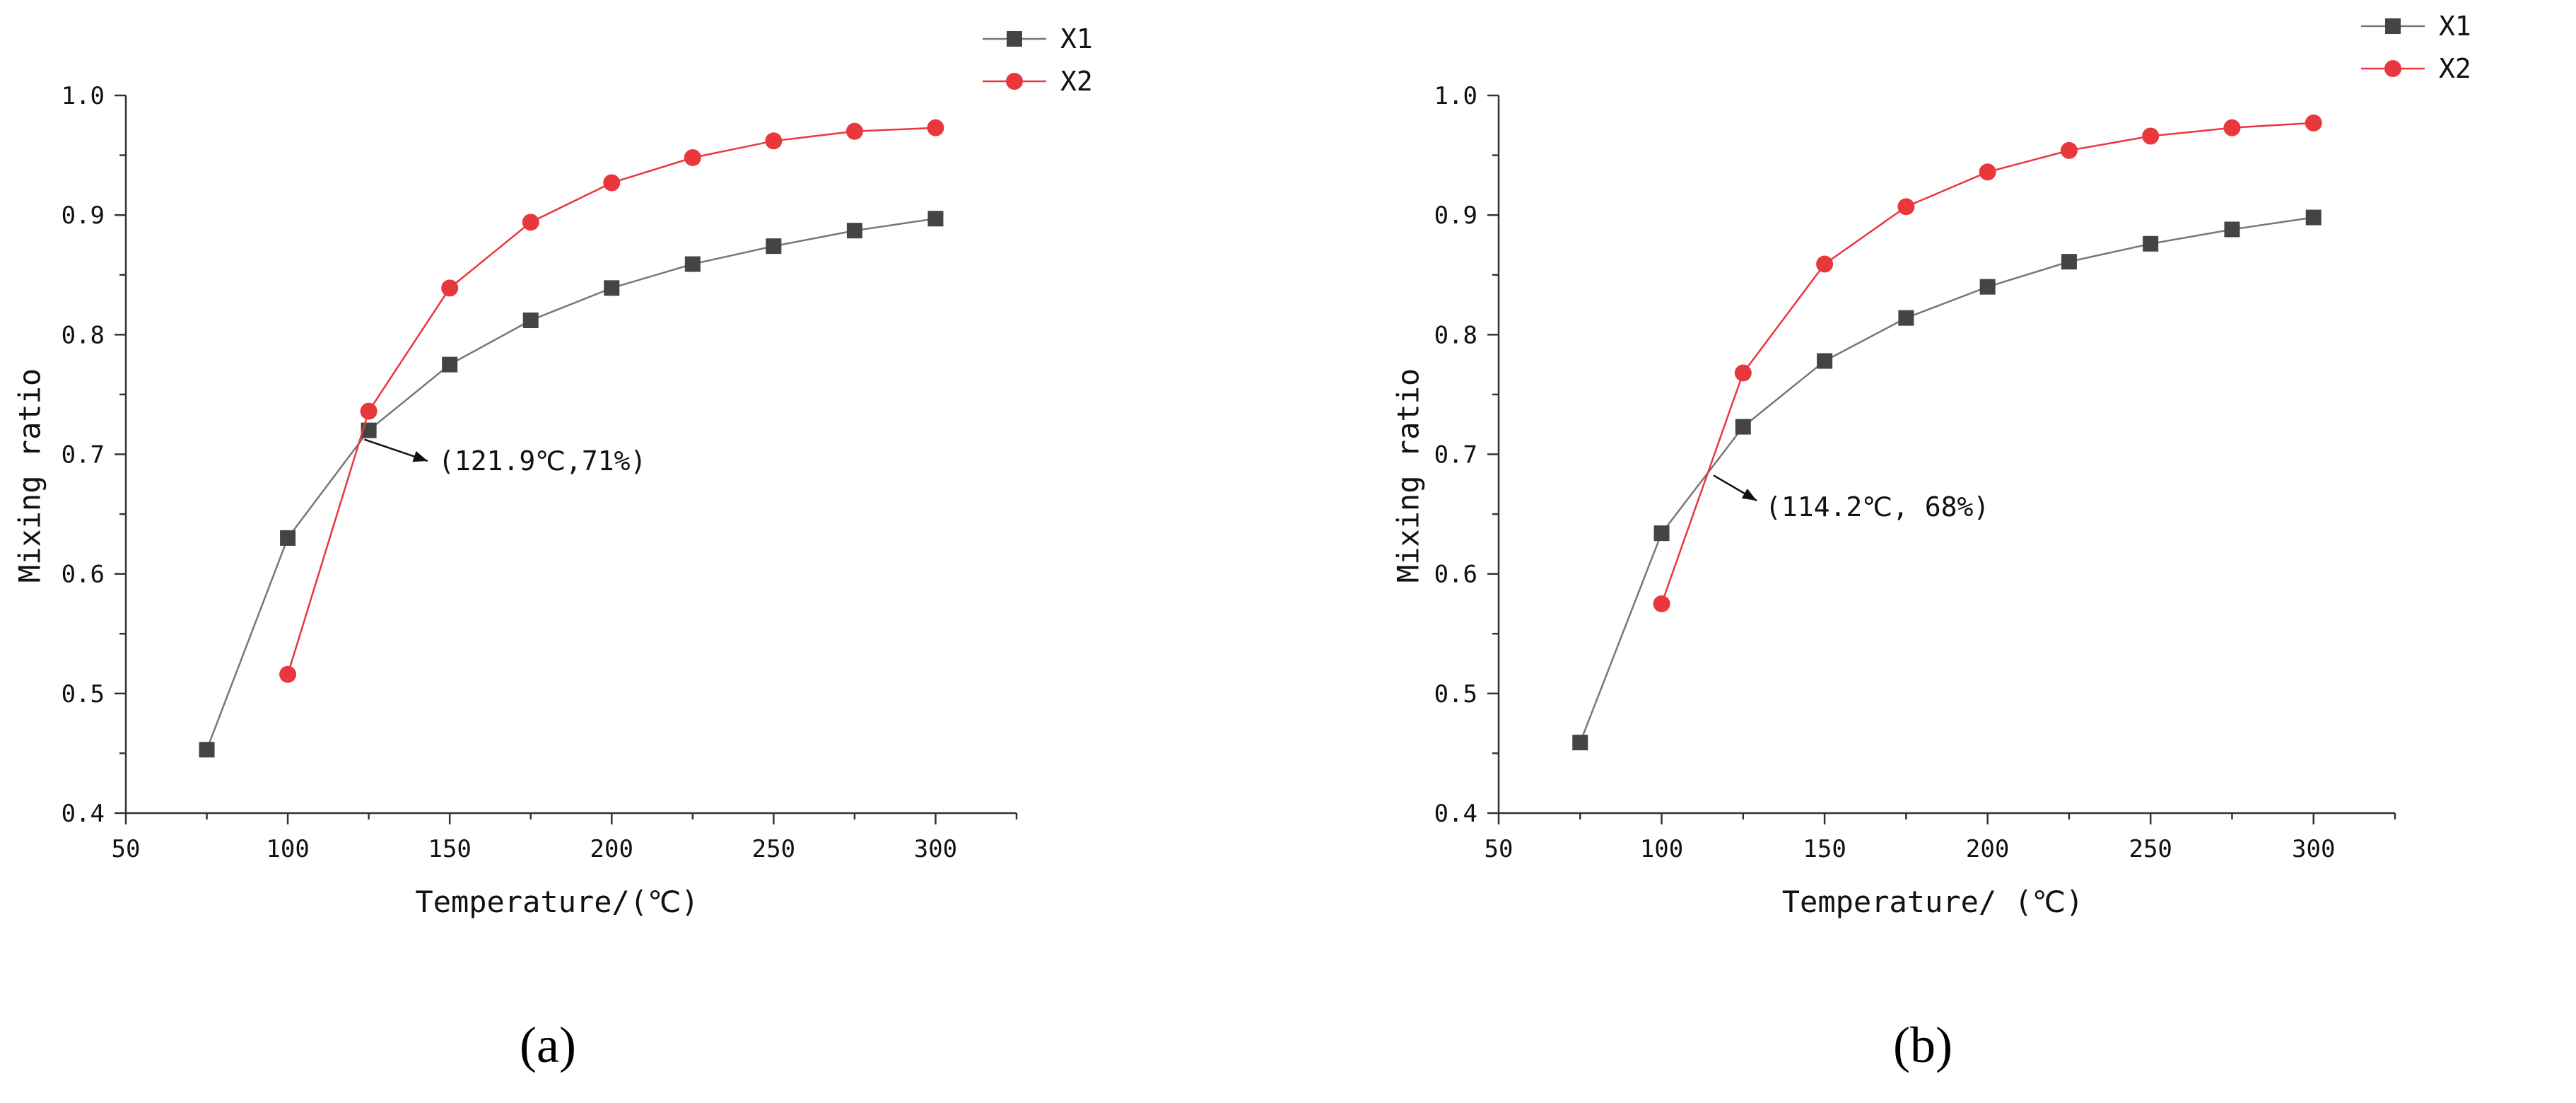 The height and width of the screenshot is (1103, 2576). Describe the element at coordinates (556, 902) in the screenshot. I see `x-axis-label: Temperature/(℃)` at that location.